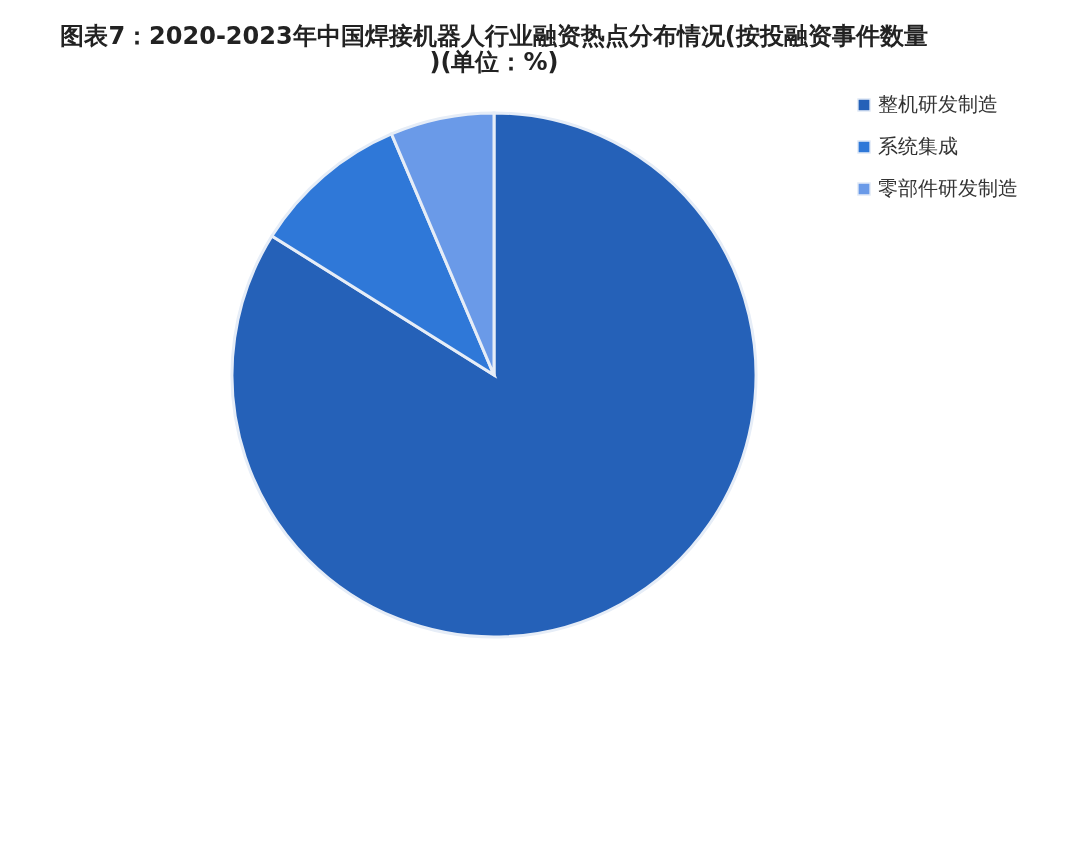 This screenshot has height=866, width=1066. What do you see at coordinates (938, 104) in the screenshot?
I see `legend-label: 整机研发制造` at bounding box center [938, 104].